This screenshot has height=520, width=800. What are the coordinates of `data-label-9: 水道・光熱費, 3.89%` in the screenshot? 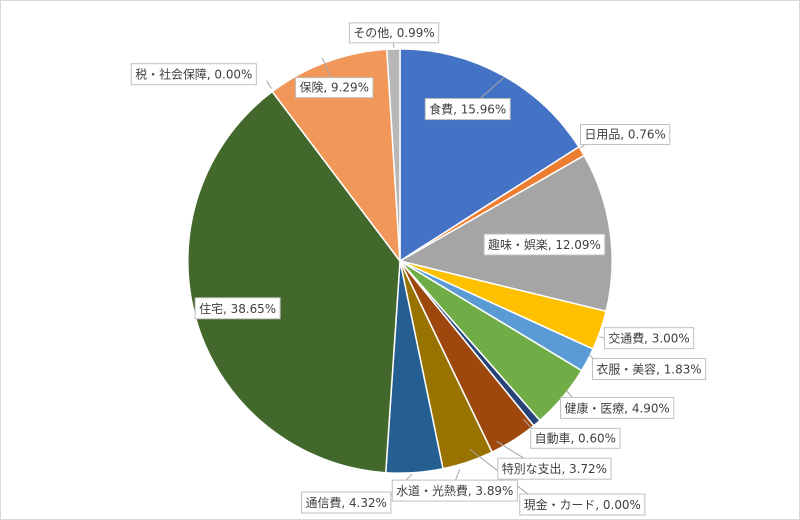 It's located at (454, 490).